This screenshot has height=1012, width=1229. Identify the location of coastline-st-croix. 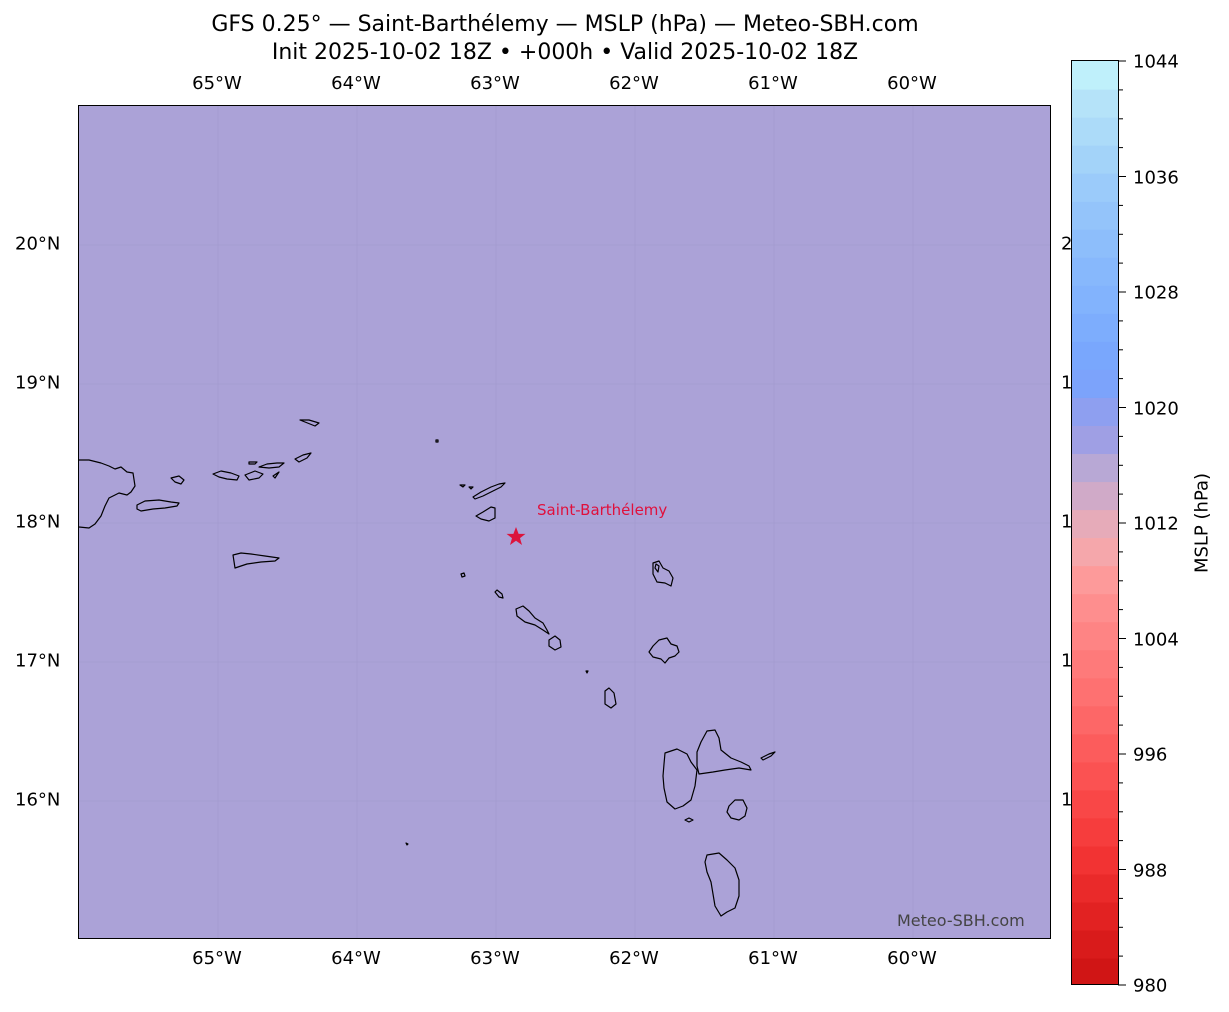
(256, 560).